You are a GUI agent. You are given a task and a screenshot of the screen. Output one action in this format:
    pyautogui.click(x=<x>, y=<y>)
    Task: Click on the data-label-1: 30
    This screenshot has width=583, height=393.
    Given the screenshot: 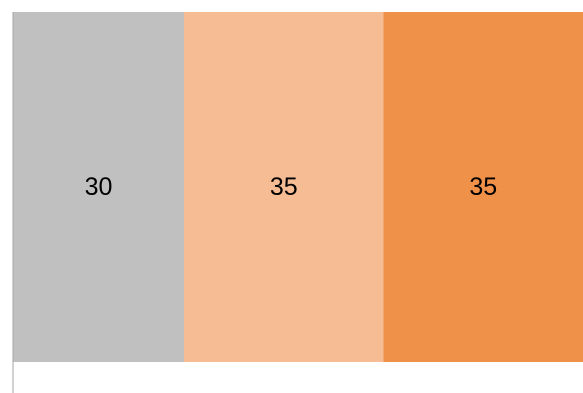 What is the action you would take?
    pyautogui.click(x=99, y=187)
    